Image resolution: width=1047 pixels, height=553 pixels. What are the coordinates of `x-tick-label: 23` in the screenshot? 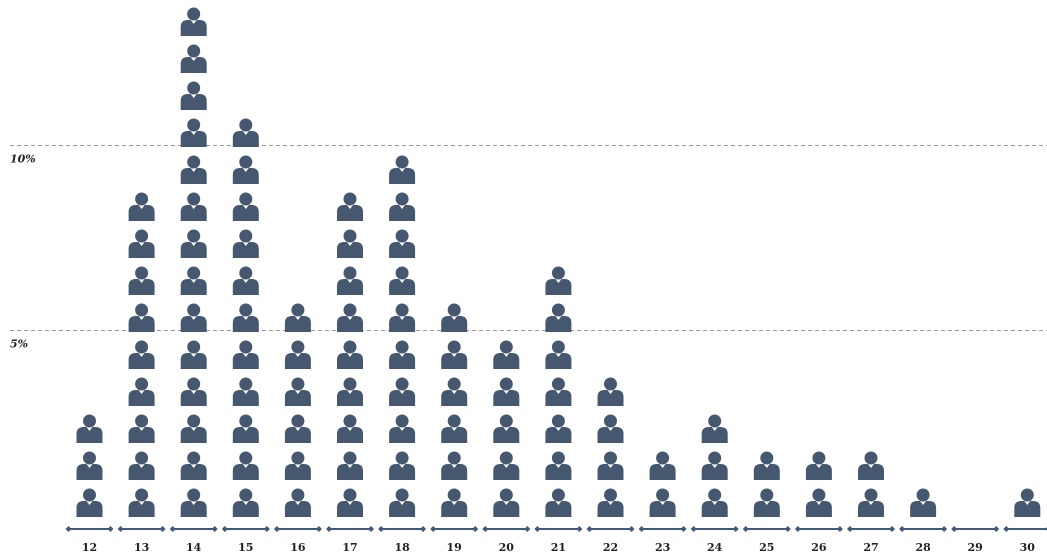 It's located at (662, 547).